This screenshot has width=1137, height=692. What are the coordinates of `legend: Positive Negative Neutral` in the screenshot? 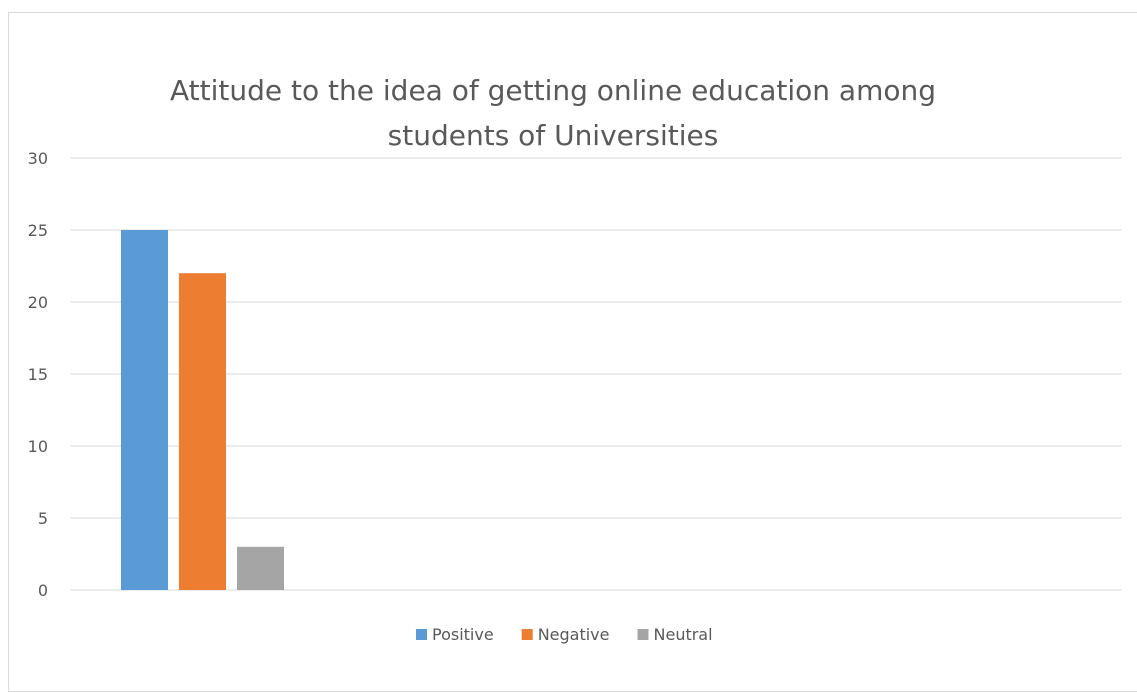 It's located at (564, 634).